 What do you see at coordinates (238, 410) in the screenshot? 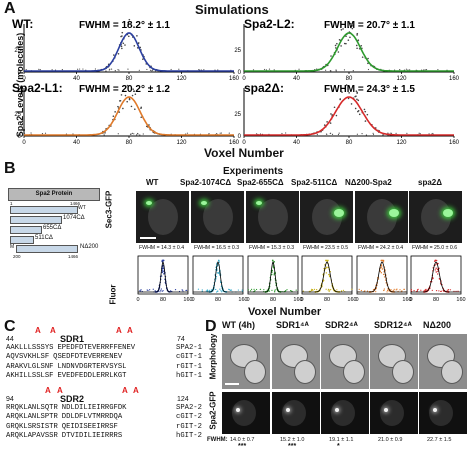
I see `spa2-signal` at bounding box center [238, 410].